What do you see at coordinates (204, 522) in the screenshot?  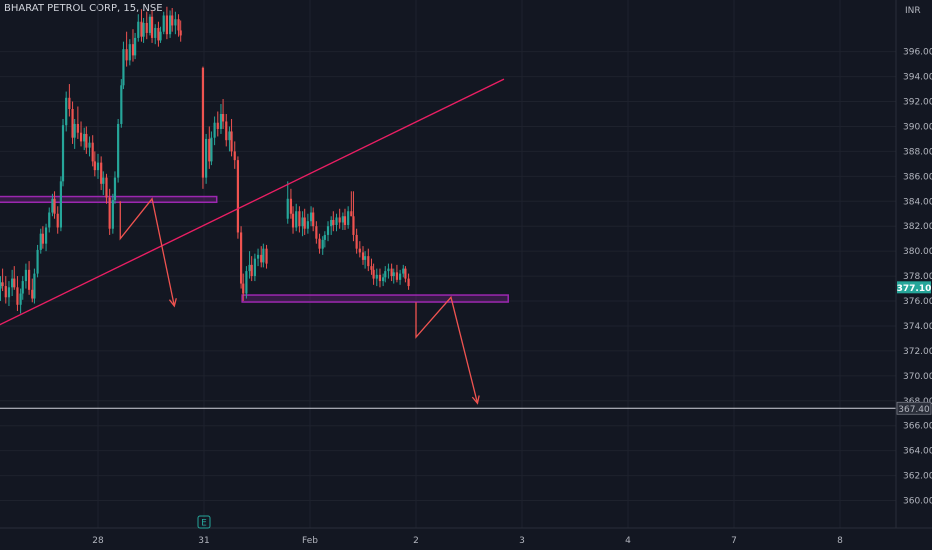 I see `earnings-event-marker: E` at bounding box center [204, 522].